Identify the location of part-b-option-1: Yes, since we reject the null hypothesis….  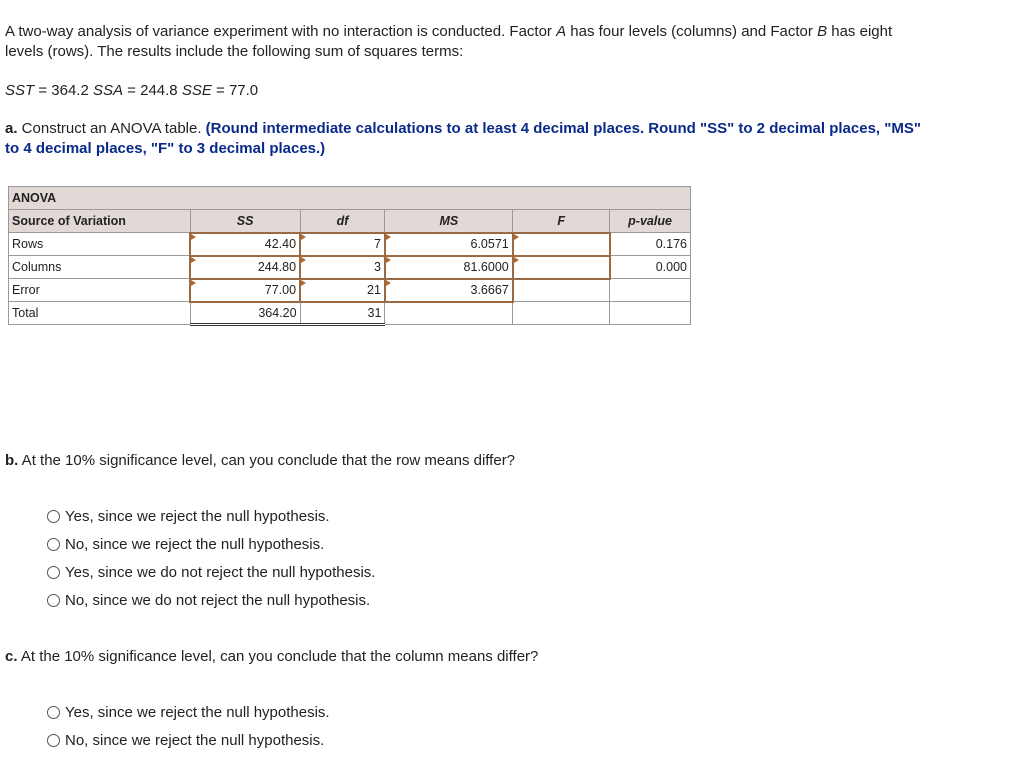
(188, 516).